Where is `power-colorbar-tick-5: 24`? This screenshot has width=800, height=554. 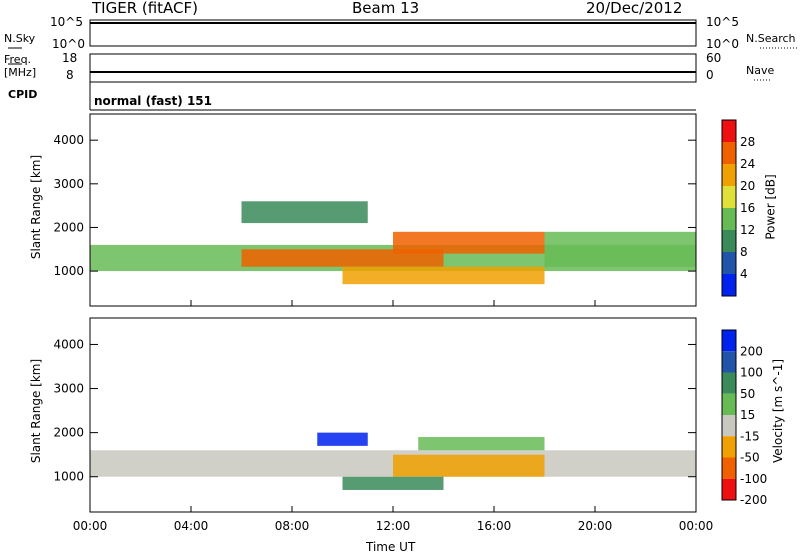 power-colorbar-tick-5: 24 is located at coordinates (747, 164).